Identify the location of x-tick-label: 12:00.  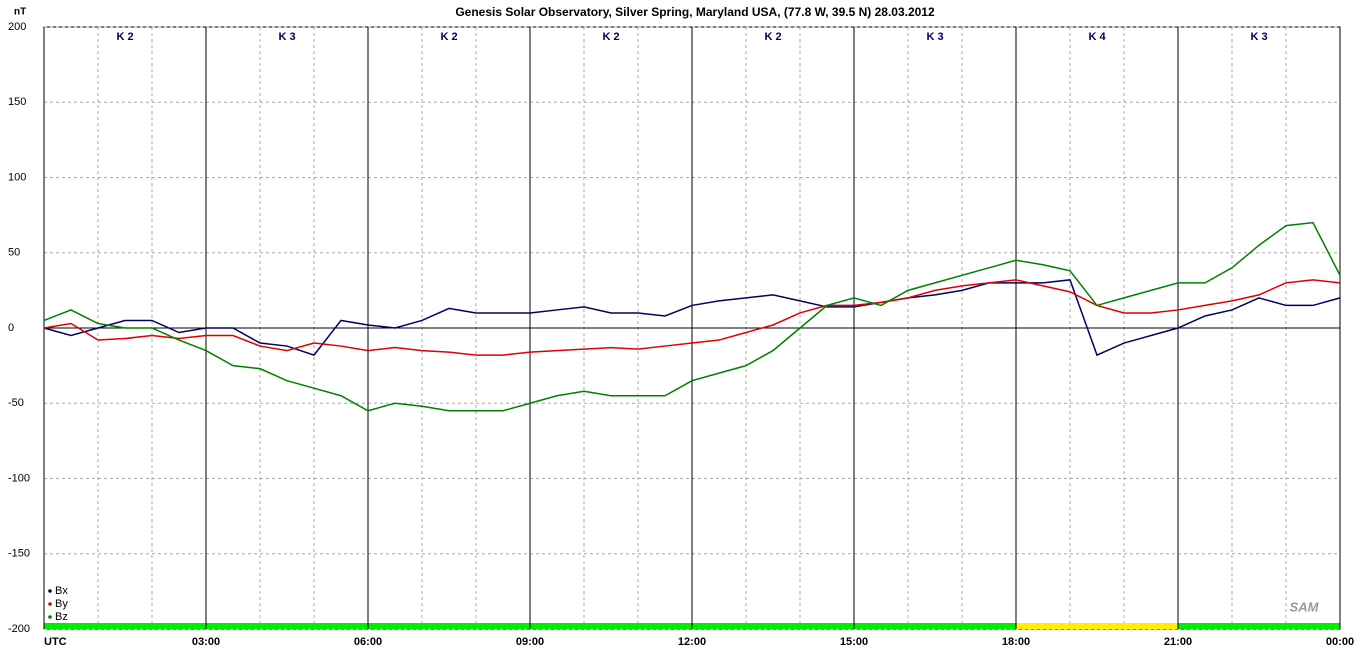
(692, 642).